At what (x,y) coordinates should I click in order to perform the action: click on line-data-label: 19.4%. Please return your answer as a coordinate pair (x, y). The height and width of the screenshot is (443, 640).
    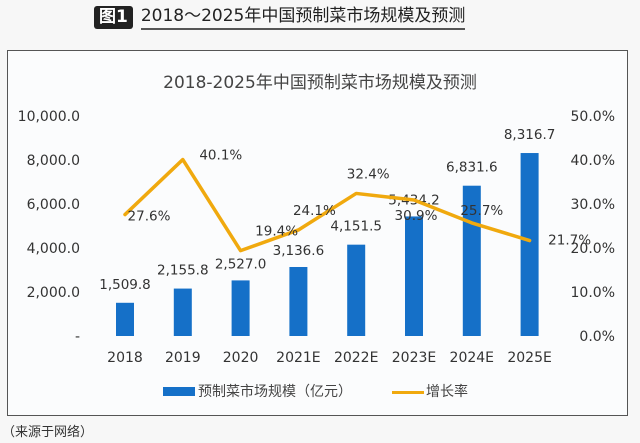
    Looking at the image, I should click on (276, 232).